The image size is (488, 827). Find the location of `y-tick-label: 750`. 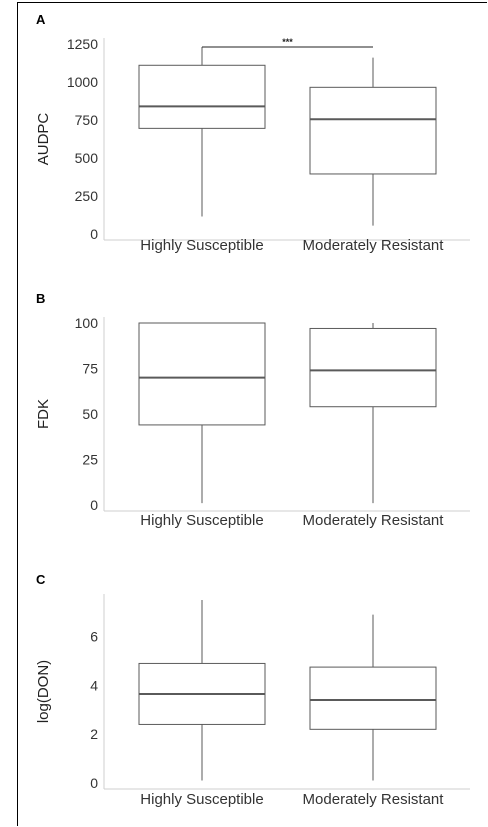

y-tick-label: 750 is located at coordinates (87, 120).